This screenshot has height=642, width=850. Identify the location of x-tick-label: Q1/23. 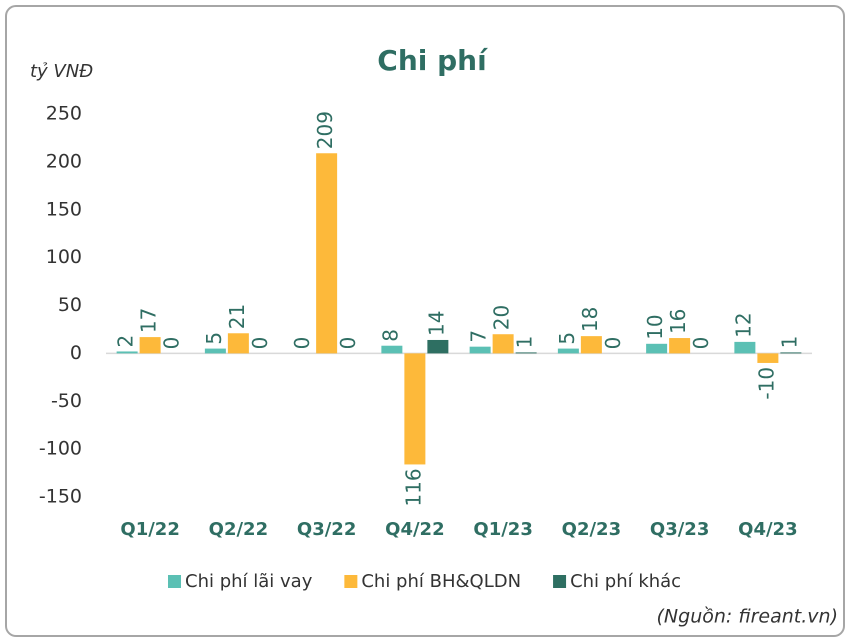
(502, 529).